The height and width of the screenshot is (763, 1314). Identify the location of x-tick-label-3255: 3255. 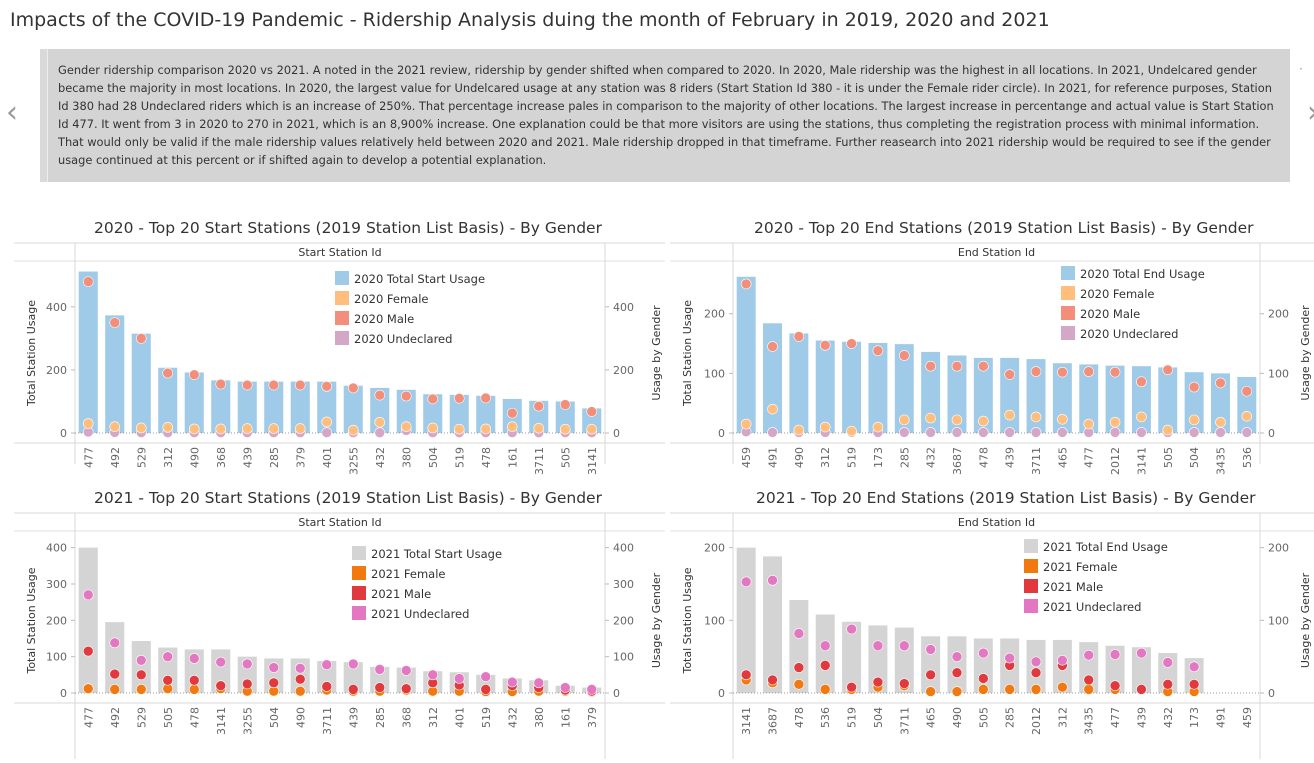
(247, 721).